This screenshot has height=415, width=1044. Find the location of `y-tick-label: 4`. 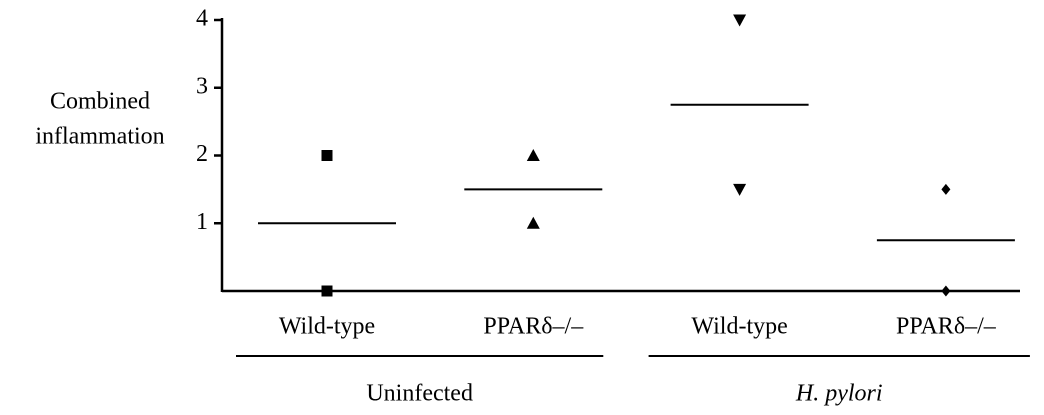

y-tick-label: 4 is located at coordinates (202, 19).